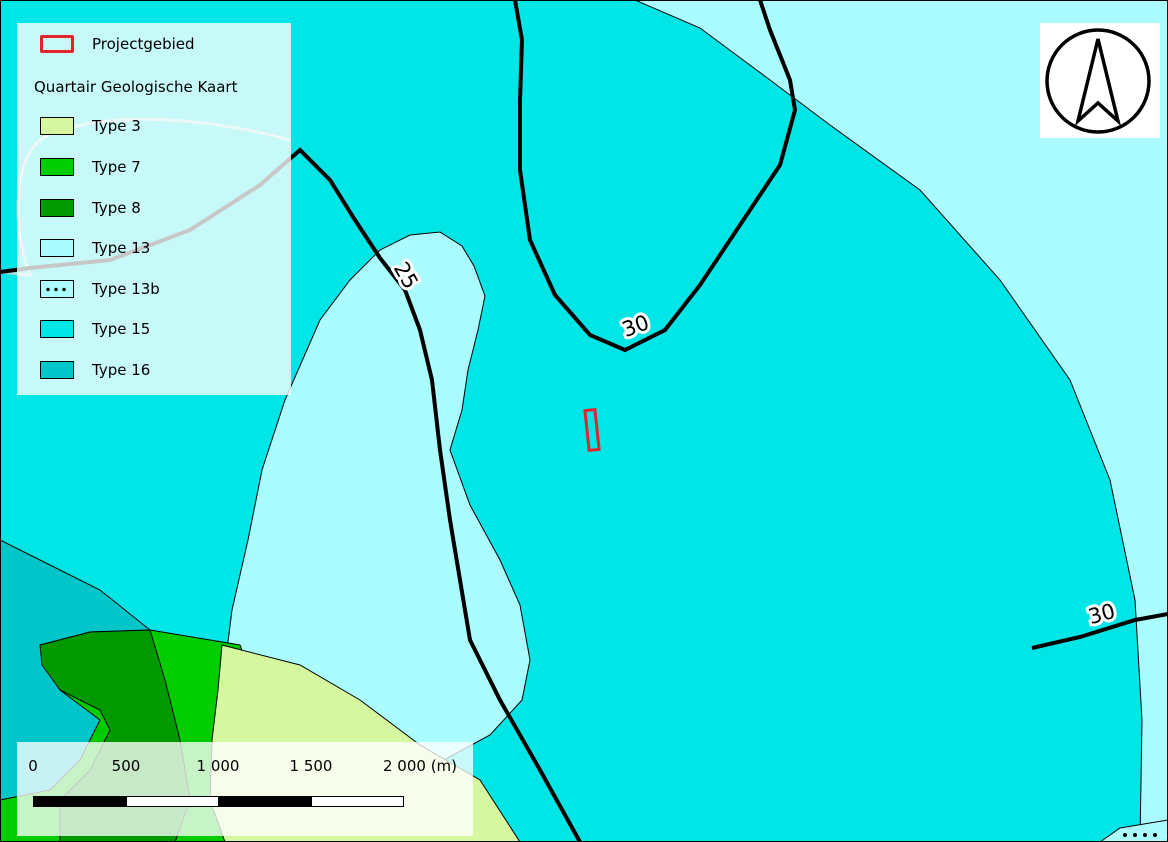 The height and width of the screenshot is (842, 1168). What do you see at coordinates (655, 176) in the screenshot?
I see `contour-30-line-north` at bounding box center [655, 176].